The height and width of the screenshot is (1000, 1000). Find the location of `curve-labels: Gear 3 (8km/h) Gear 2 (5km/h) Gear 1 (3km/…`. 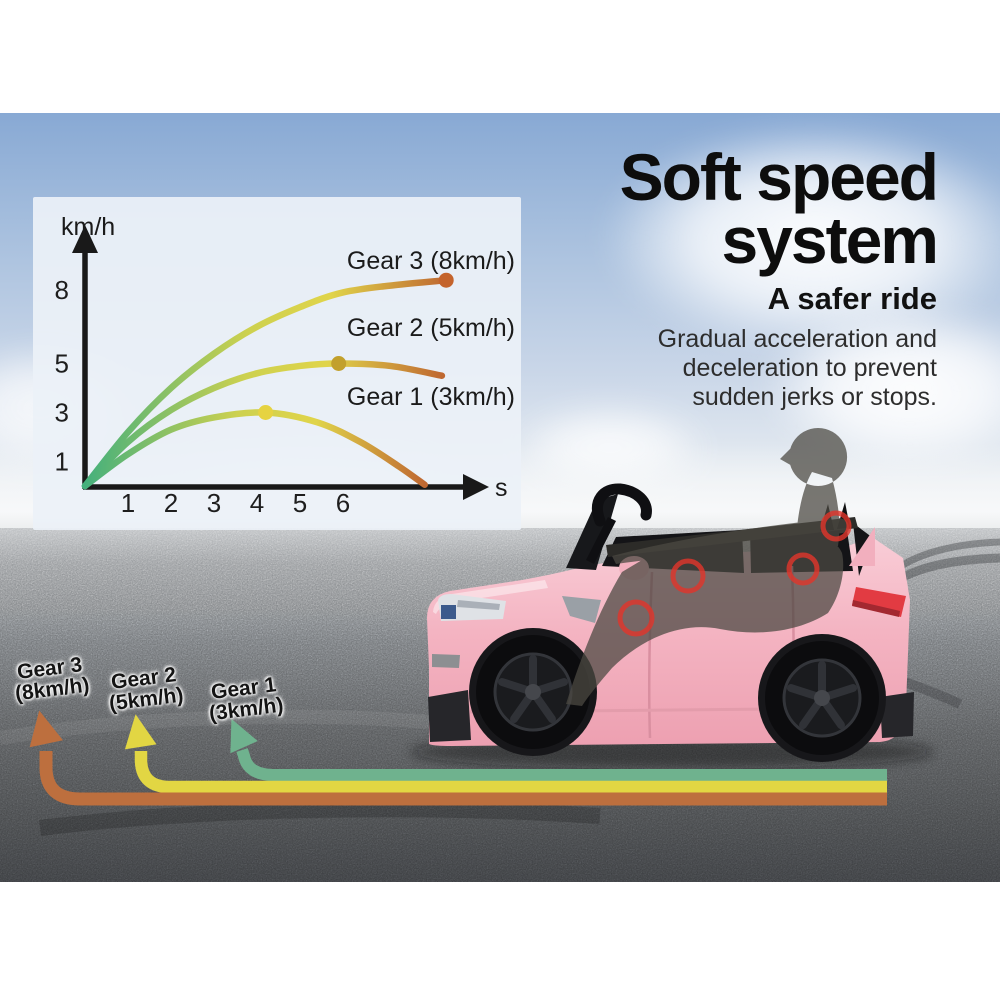

curve-labels: Gear 3 (8km/h) Gear 2 (5km/h) Gear 1 (3km/… is located at coordinates (431, 329).